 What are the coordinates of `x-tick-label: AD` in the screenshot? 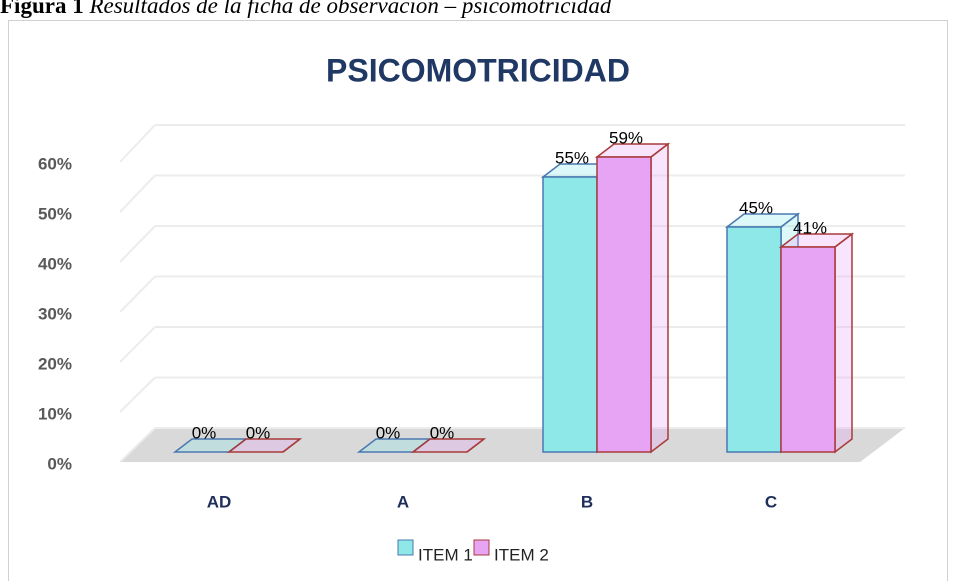 It's located at (219, 501).